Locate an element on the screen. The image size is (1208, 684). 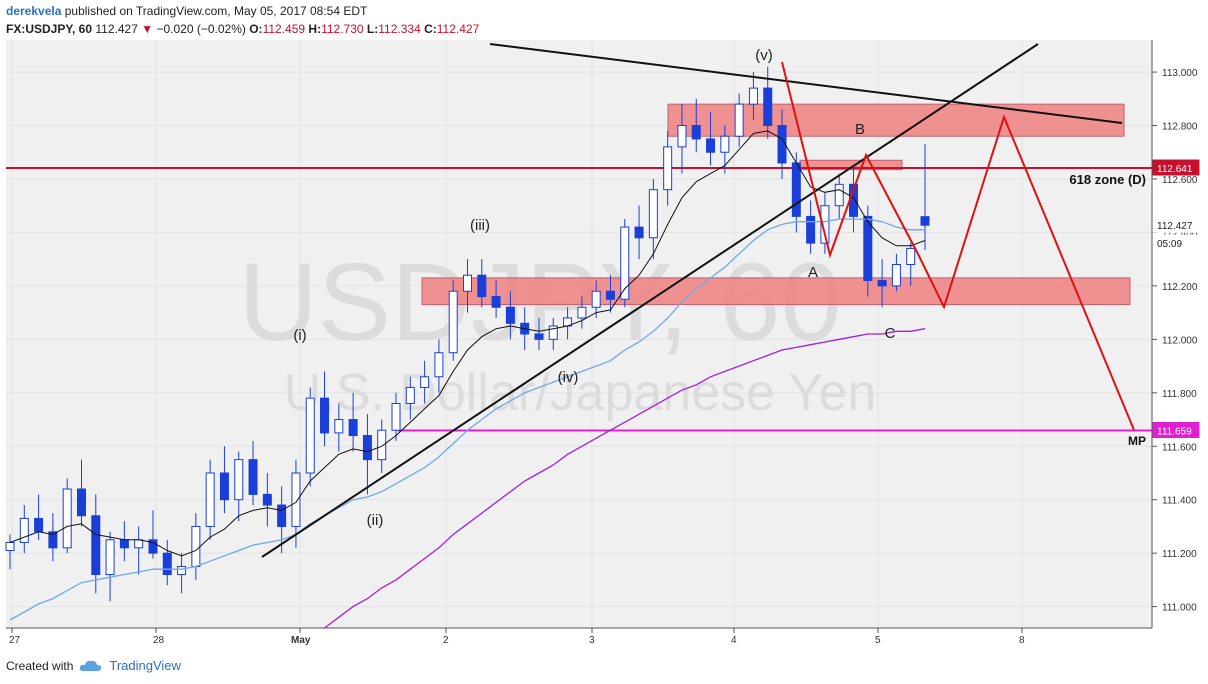
x-tick-label: 28 is located at coordinates (159, 640).